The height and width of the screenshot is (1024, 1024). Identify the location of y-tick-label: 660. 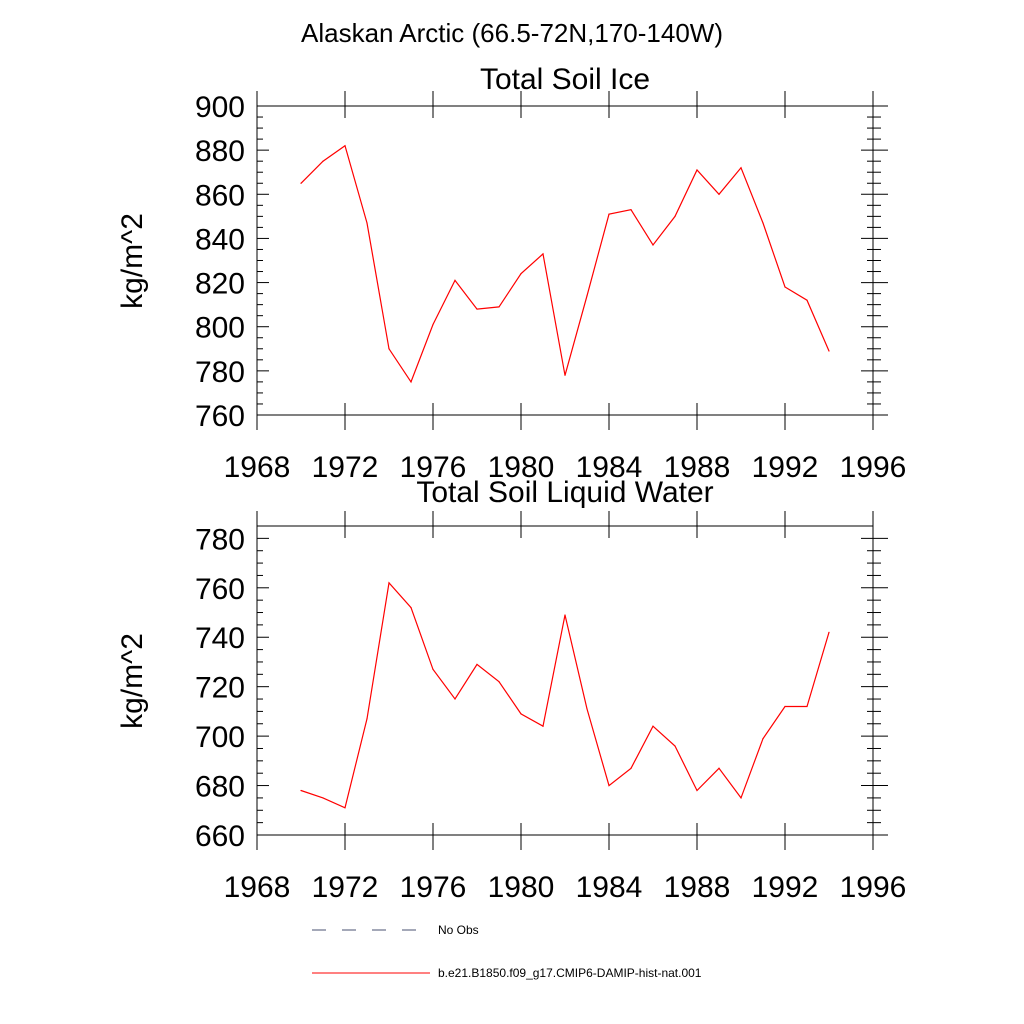
(220, 836).